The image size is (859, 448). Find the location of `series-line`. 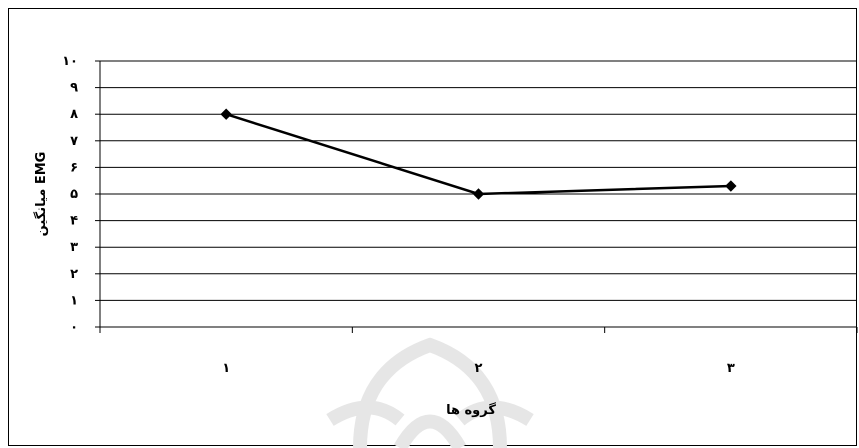

series-line is located at coordinates (478, 154).